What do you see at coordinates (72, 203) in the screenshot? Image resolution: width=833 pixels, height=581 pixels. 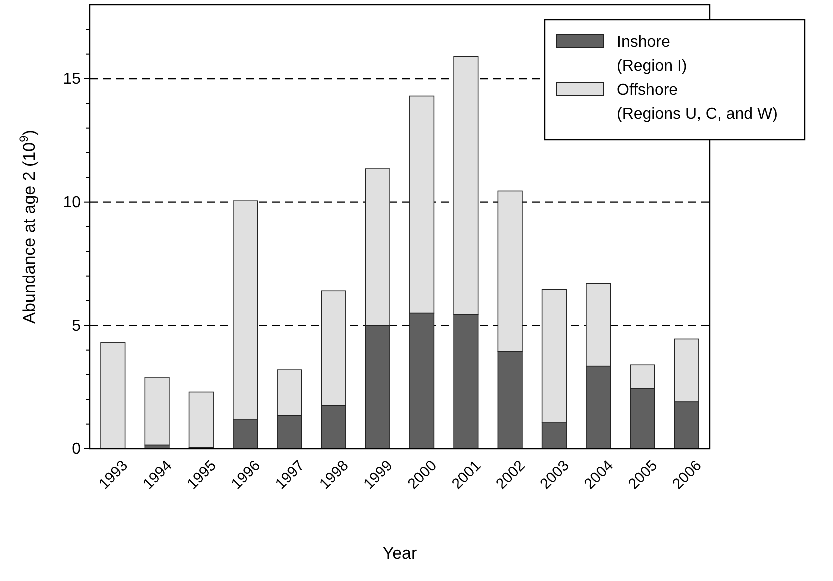 I see `y-tick-label: 10` at bounding box center [72, 203].